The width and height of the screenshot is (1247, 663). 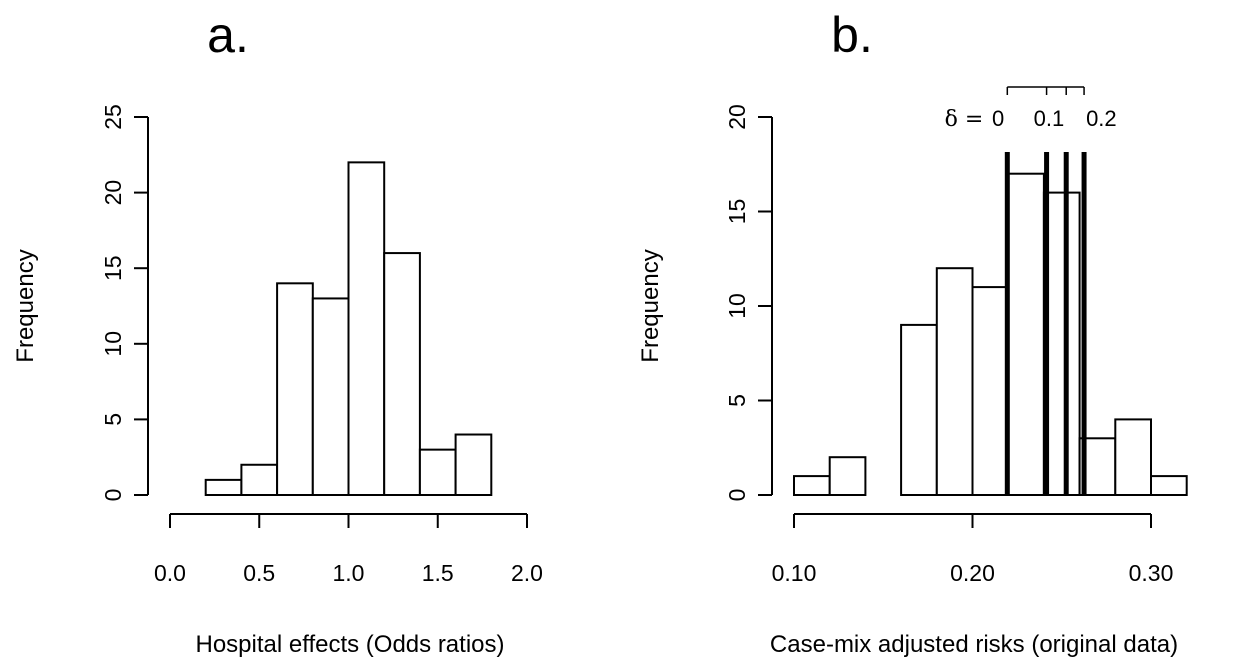 I want to click on panel-b-delta-symbol: δ =, so click(x=964, y=119).